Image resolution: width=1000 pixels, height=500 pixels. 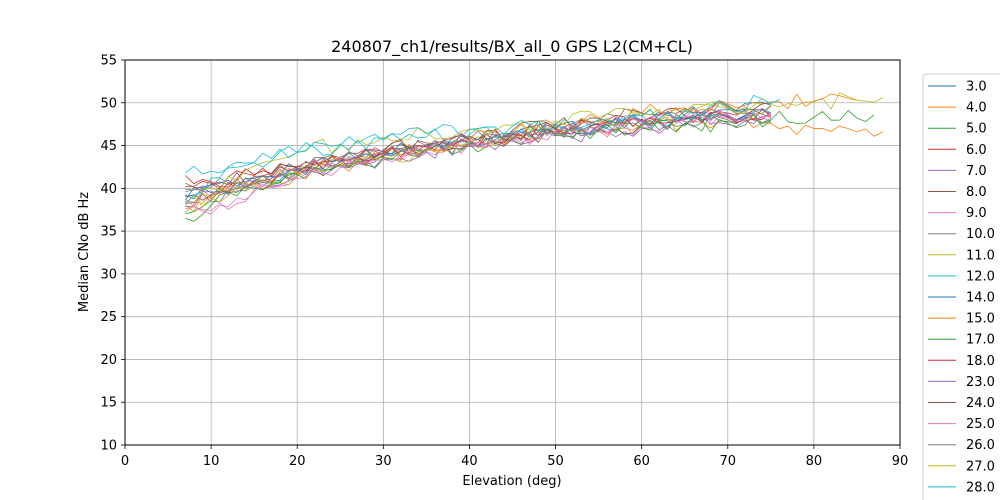 What do you see at coordinates (383, 461) in the screenshot?
I see `x-tick-label: 30` at bounding box center [383, 461].